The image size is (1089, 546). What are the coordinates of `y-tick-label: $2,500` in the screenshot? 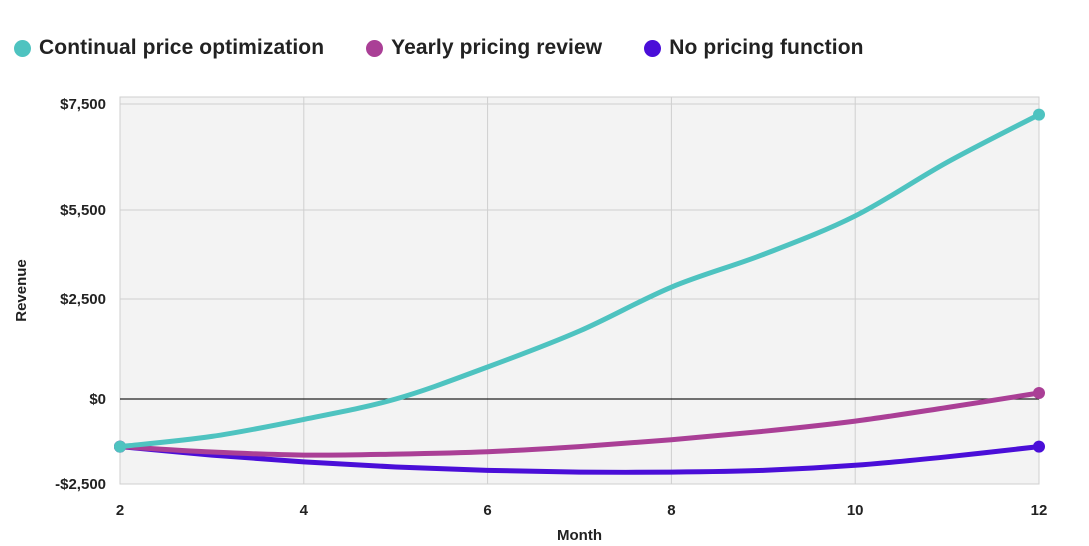 It's located at (83, 299).